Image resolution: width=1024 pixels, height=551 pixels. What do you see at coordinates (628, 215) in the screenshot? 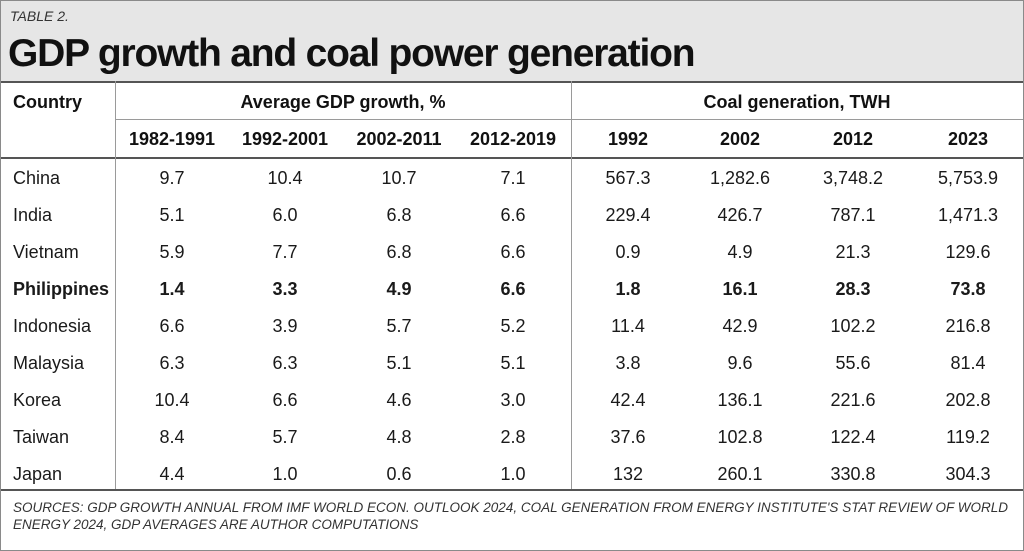
I see `coal-cell: 229.4` at bounding box center [628, 215].